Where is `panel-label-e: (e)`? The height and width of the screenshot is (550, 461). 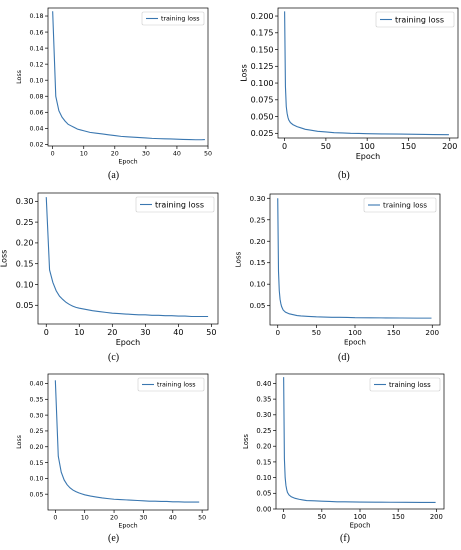 panel-label-e: (e) is located at coordinates (114, 538).